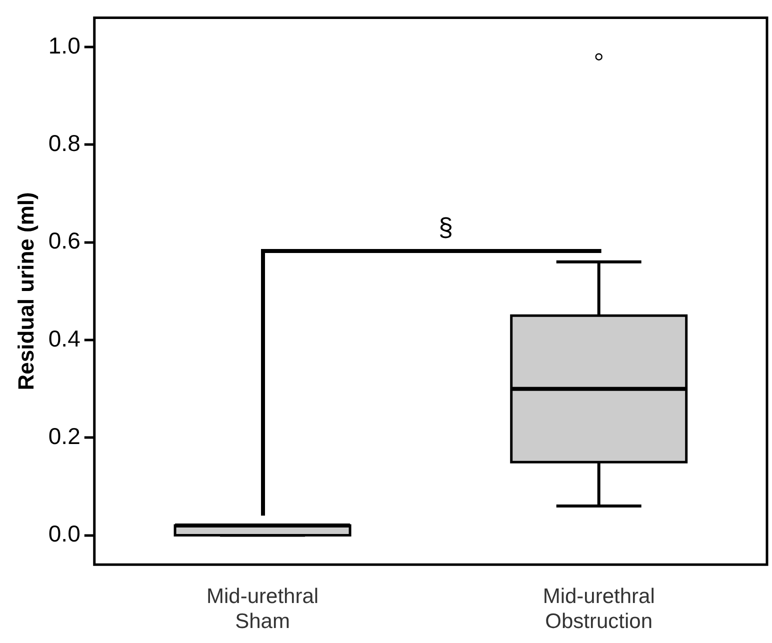 The image size is (772, 643). I want to click on x-tick-label: Mid-urethral Obstruction, so click(598, 609).